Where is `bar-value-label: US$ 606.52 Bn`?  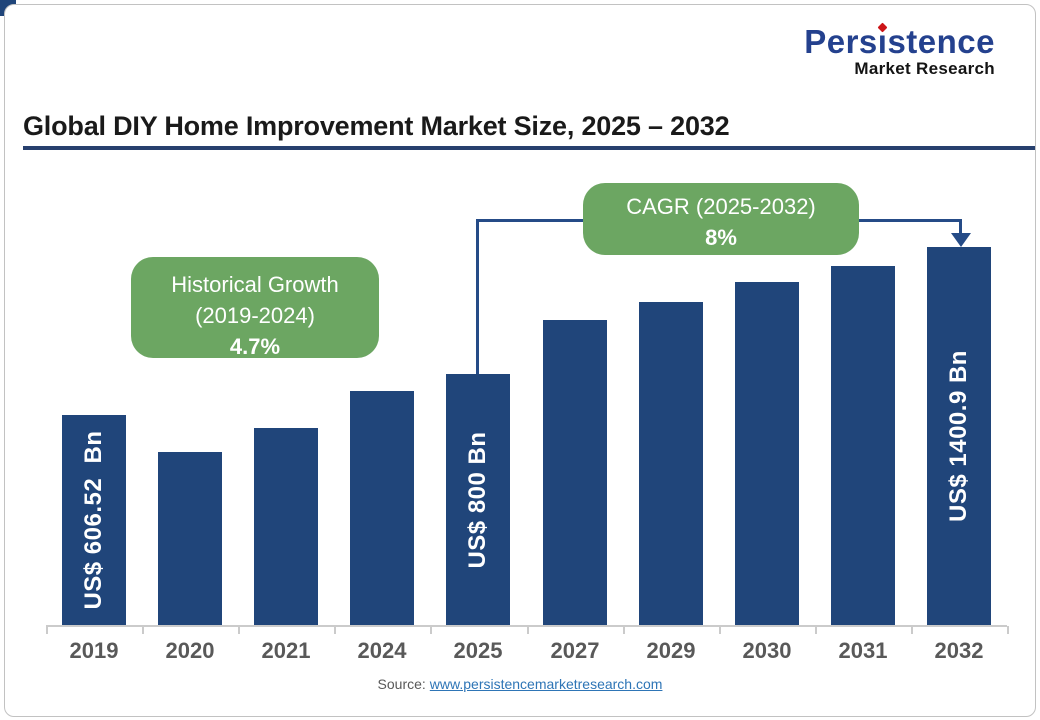
bar-value-label: US$ 606.52 Bn is located at coordinates (93, 520).